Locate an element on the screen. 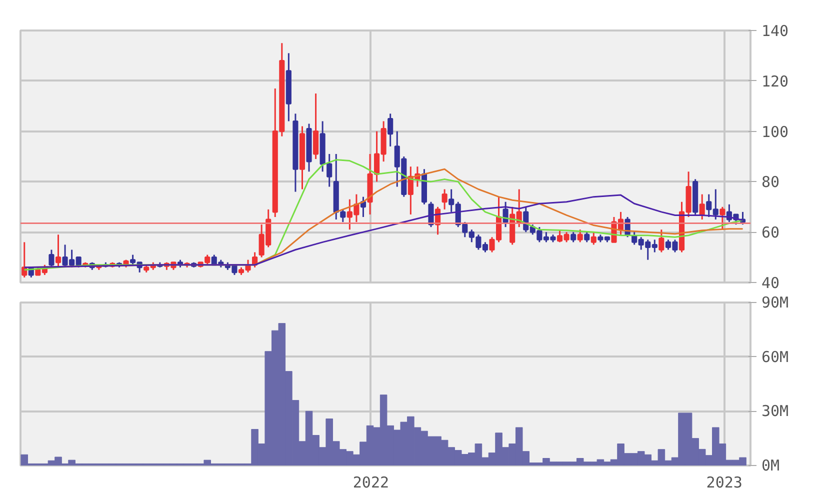 The image size is (816, 490). y-tick-label: 0M is located at coordinates (771, 465).